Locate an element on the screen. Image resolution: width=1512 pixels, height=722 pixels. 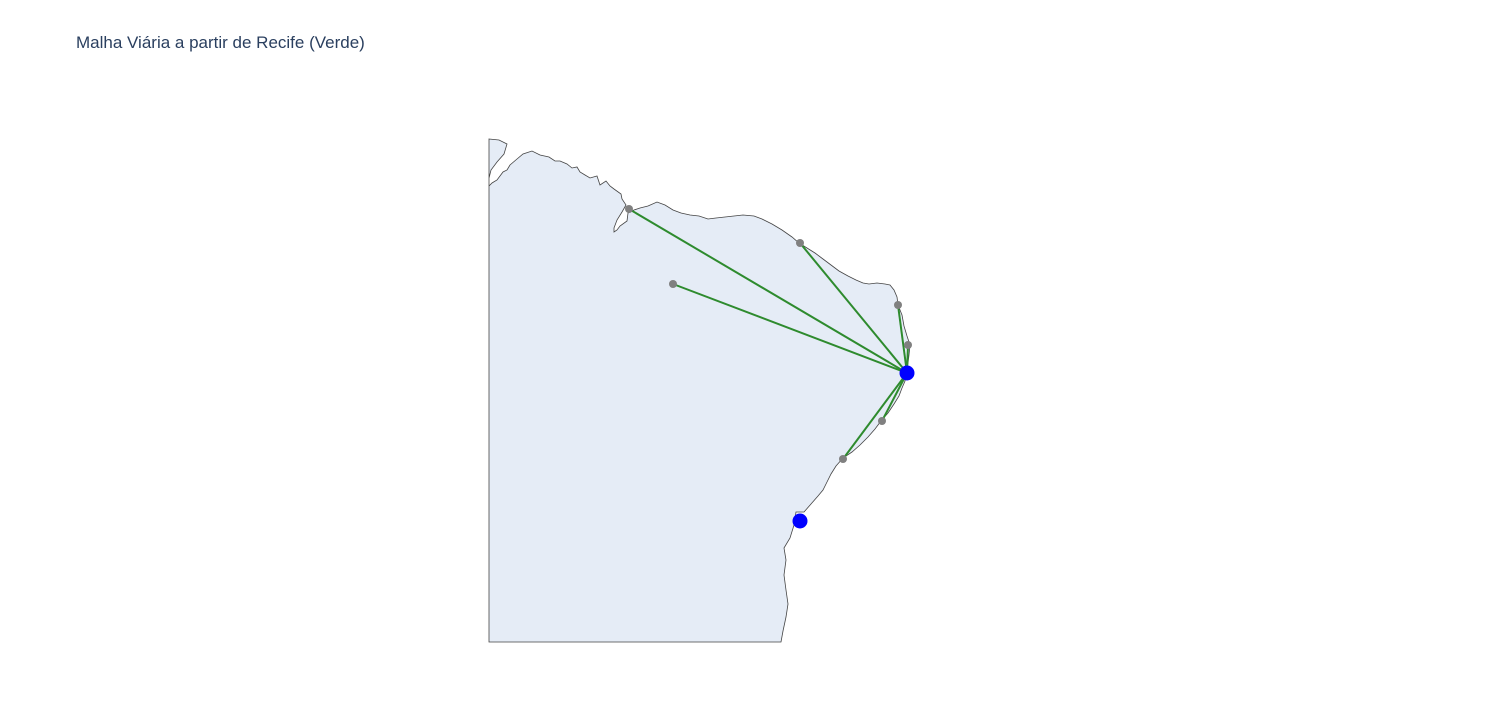
nodes-layer is located at coordinates (768, 334).